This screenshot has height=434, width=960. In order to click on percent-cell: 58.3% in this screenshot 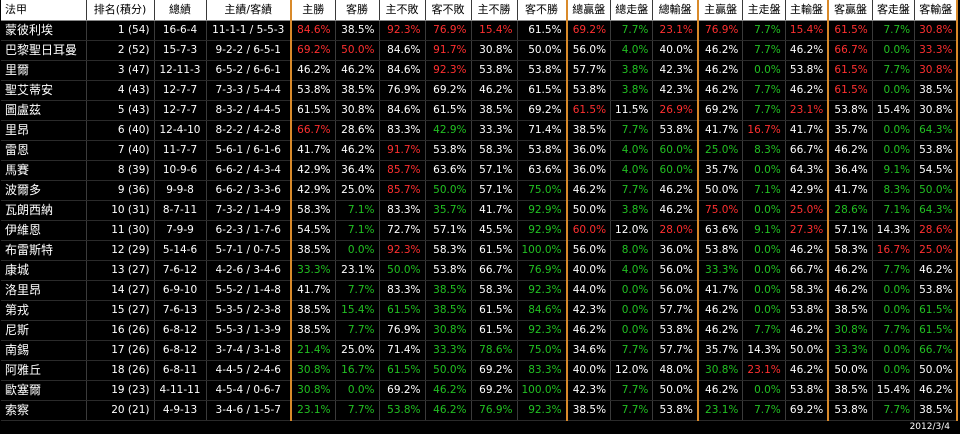, I will do `click(850, 250)`.